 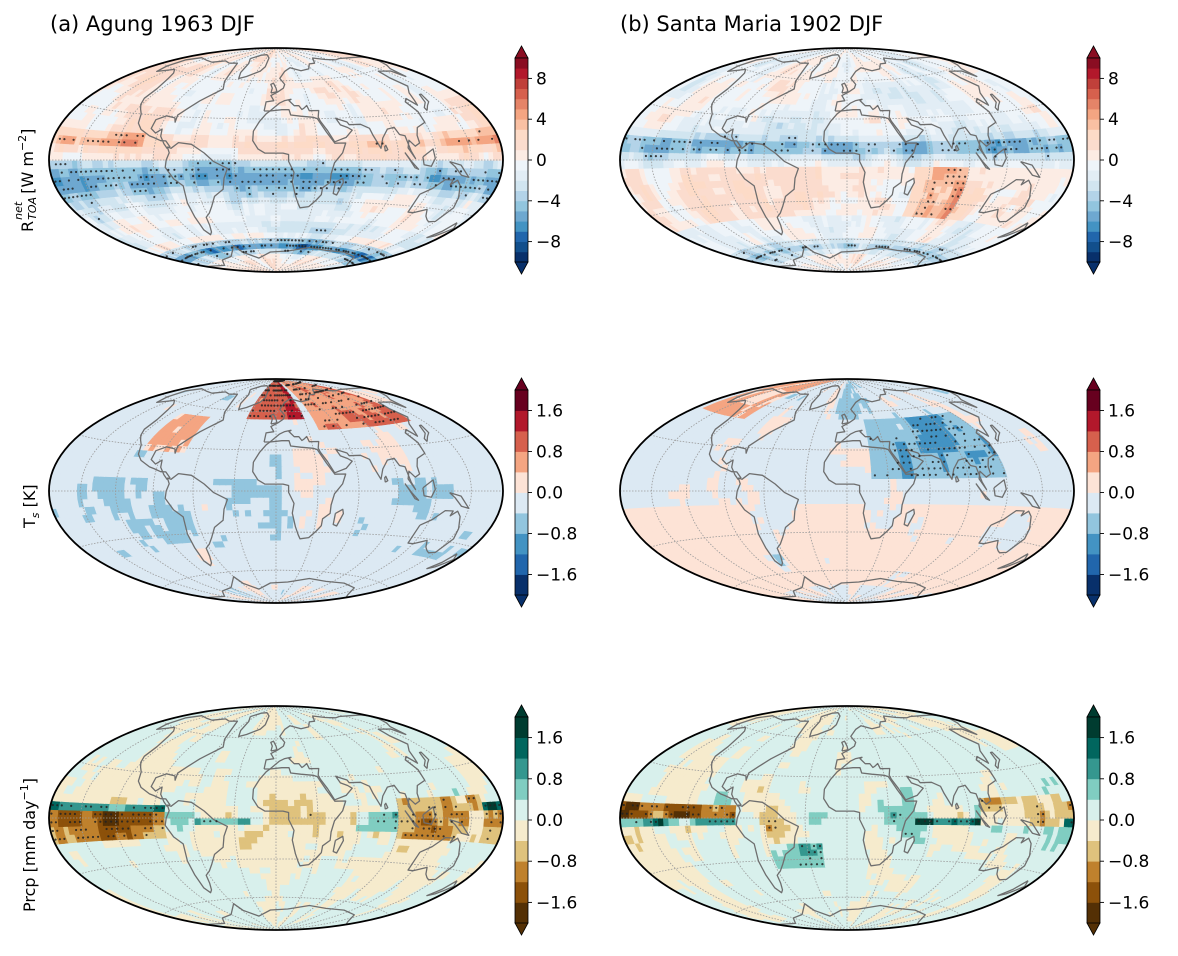 I want to click on map-b-prcp, so click(x=847, y=818).